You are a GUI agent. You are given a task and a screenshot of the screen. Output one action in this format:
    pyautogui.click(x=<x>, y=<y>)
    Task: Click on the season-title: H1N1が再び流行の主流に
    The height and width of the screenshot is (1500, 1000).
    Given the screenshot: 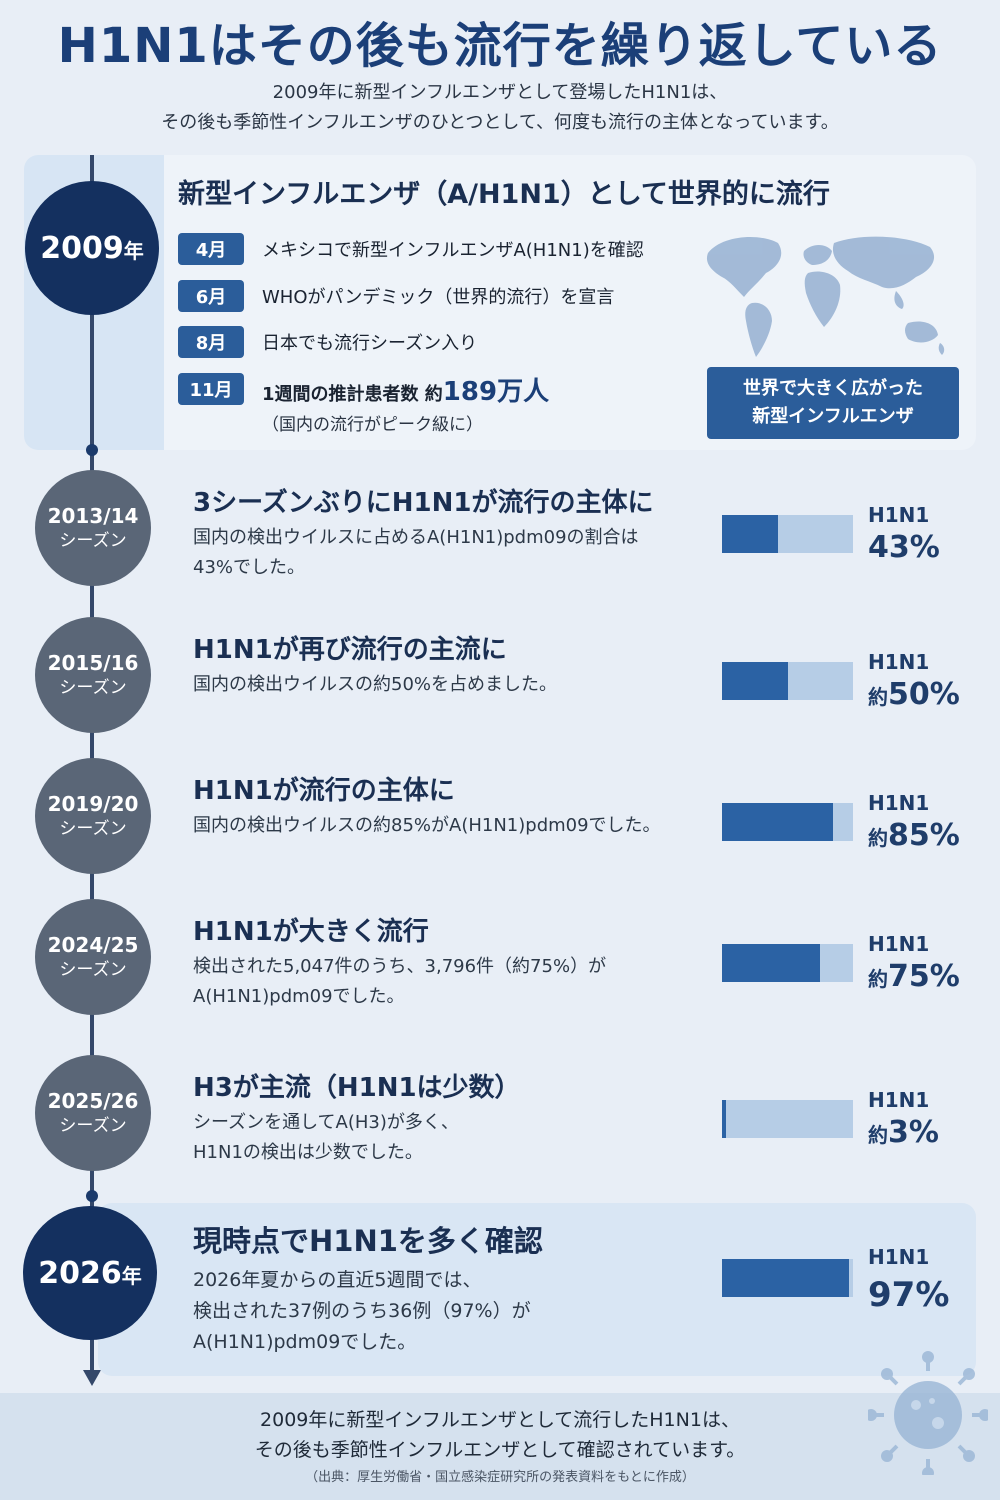 What is the action you would take?
    pyautogui.click(x=350, y=650)
    